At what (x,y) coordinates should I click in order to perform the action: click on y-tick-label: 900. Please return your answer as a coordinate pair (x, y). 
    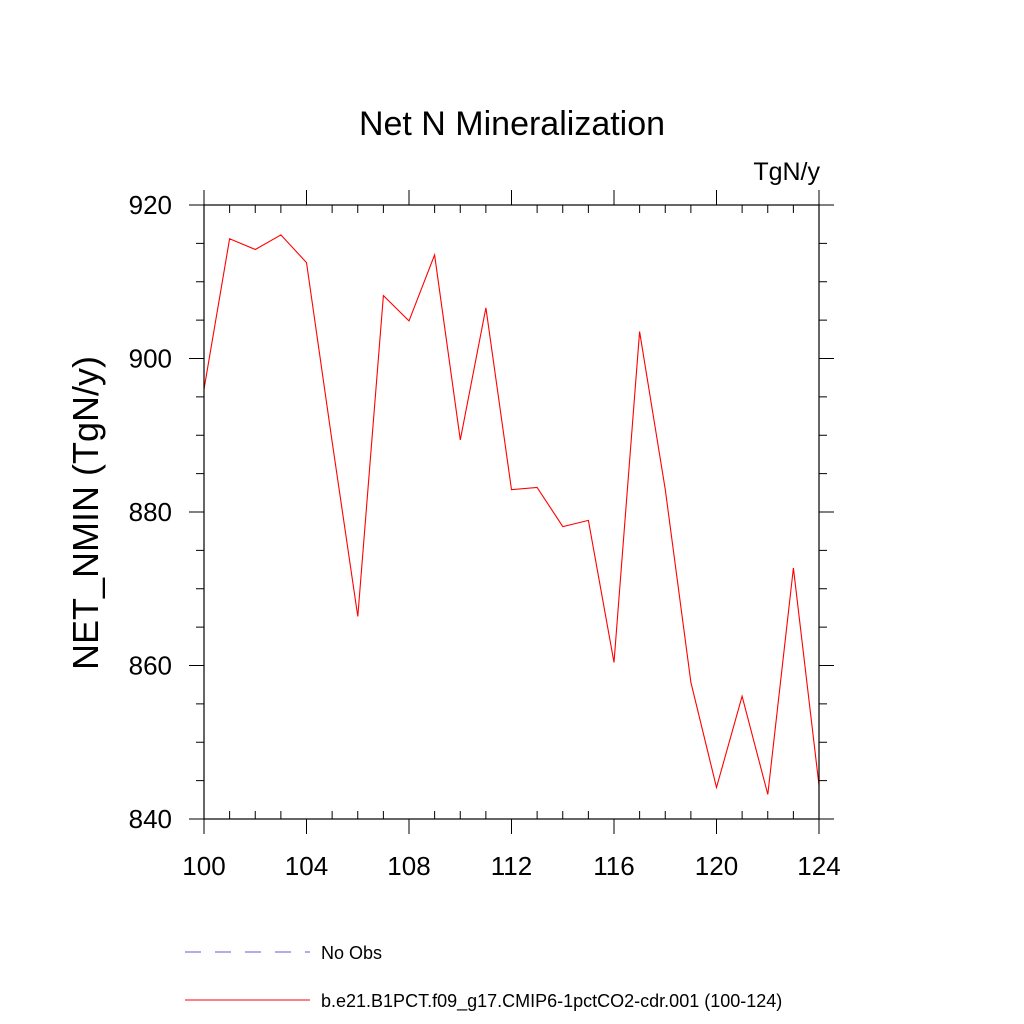
    Looking at the image, I should click on (150, 359).